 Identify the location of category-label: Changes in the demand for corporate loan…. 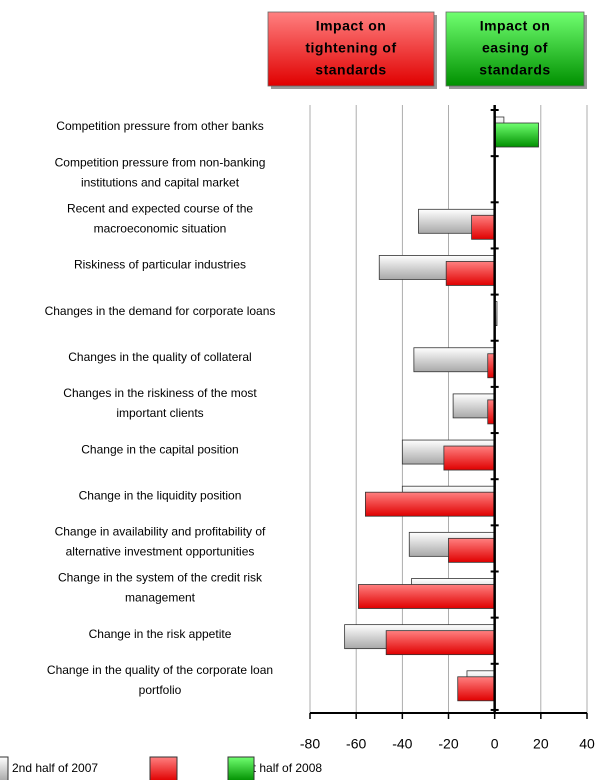
(160, 311).